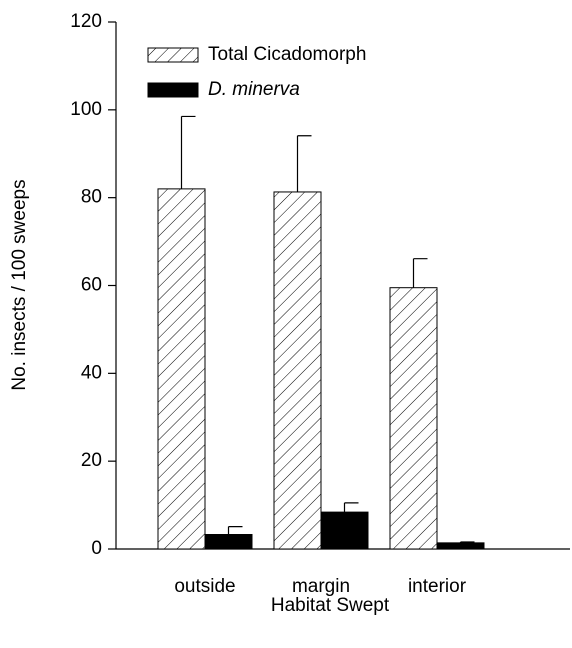  Describe the element at coordinates (287, 54) in the screenshot. I see `legend-label: Total Cicadomorph` at that location.